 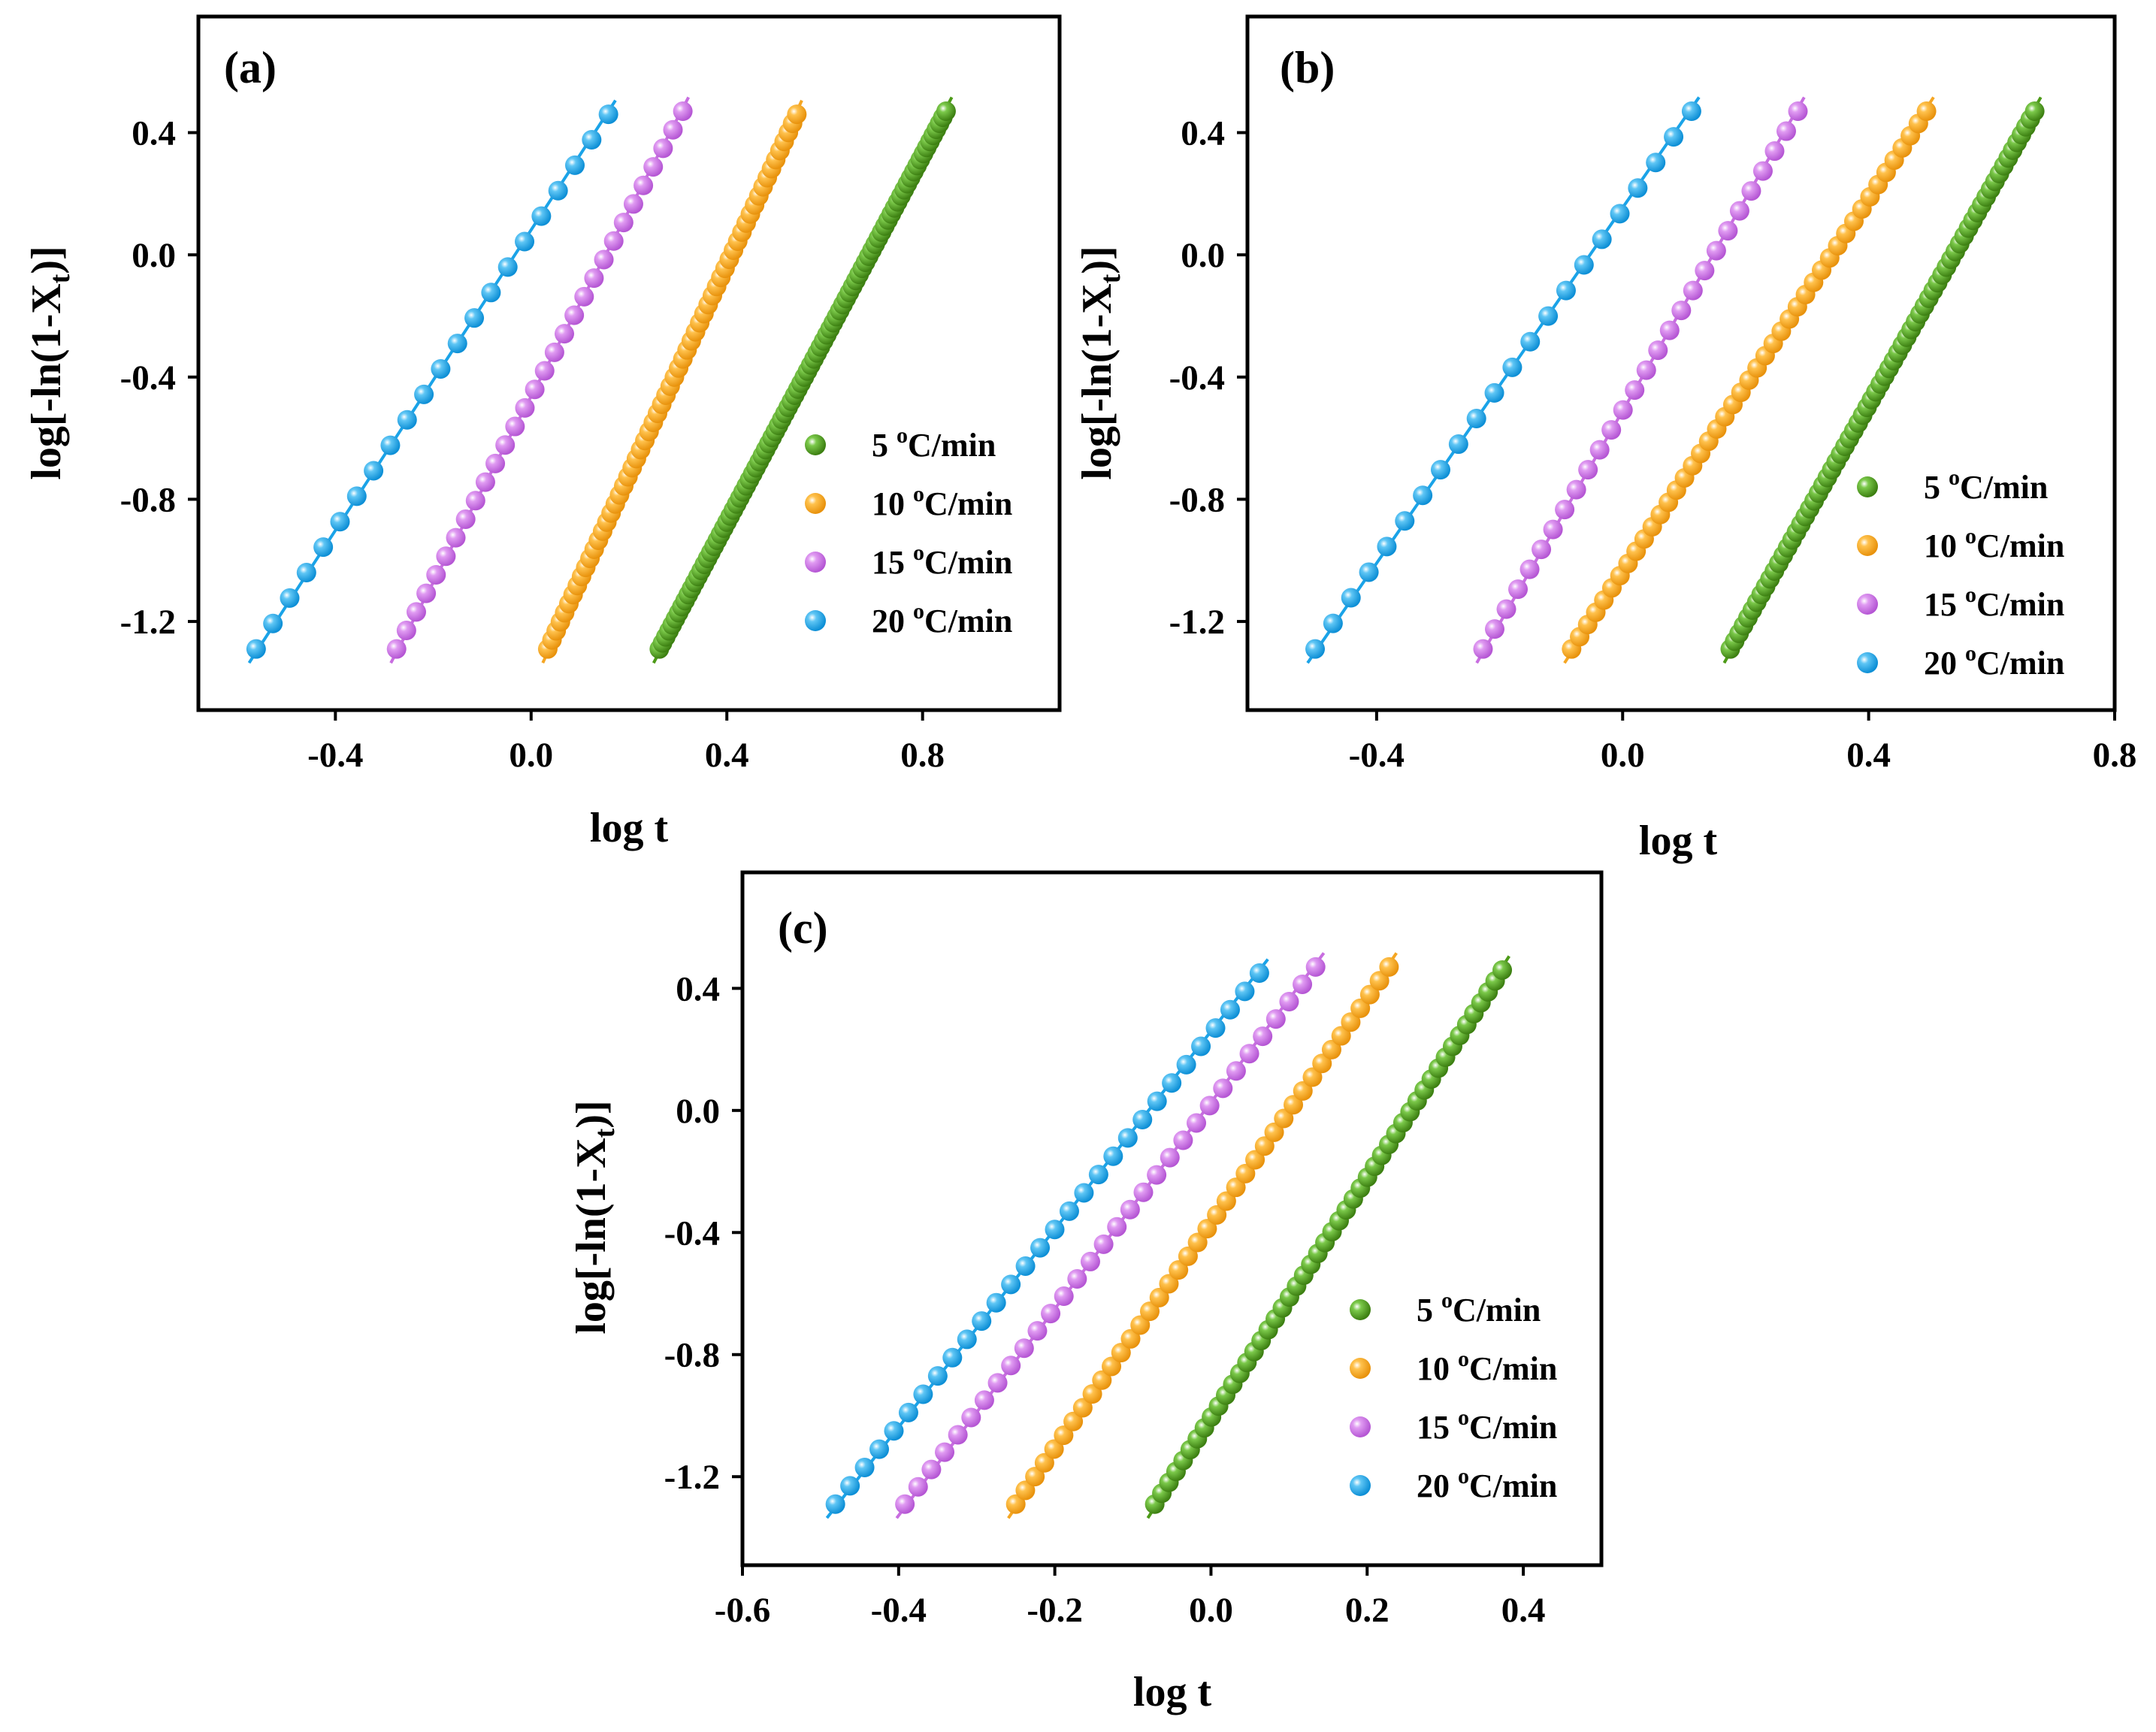 I want to click on x-axis-title-b: log t, so click(x=1678, y=841).